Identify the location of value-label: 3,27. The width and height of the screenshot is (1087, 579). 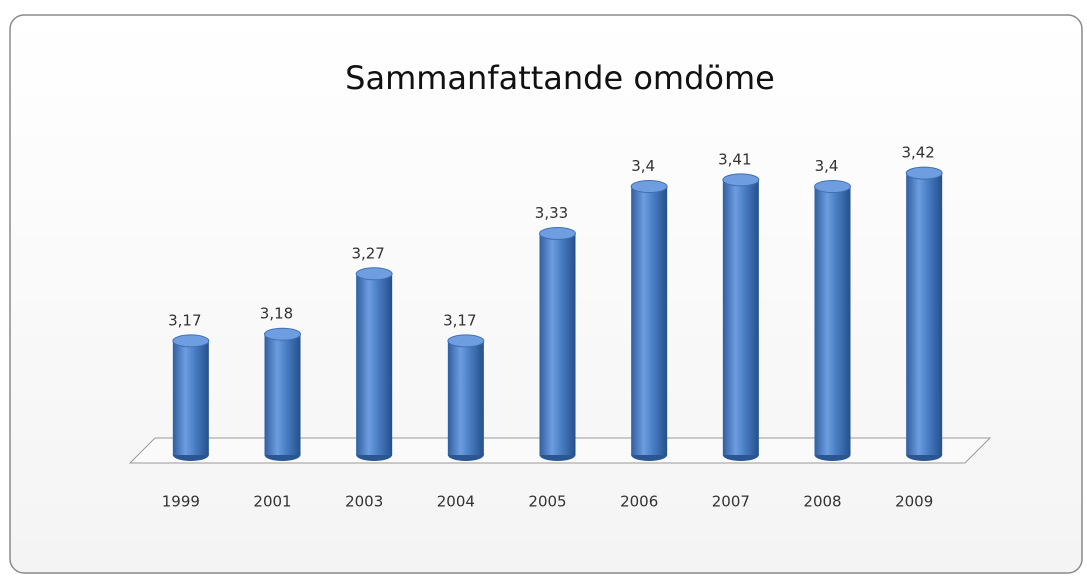
(367, 253).